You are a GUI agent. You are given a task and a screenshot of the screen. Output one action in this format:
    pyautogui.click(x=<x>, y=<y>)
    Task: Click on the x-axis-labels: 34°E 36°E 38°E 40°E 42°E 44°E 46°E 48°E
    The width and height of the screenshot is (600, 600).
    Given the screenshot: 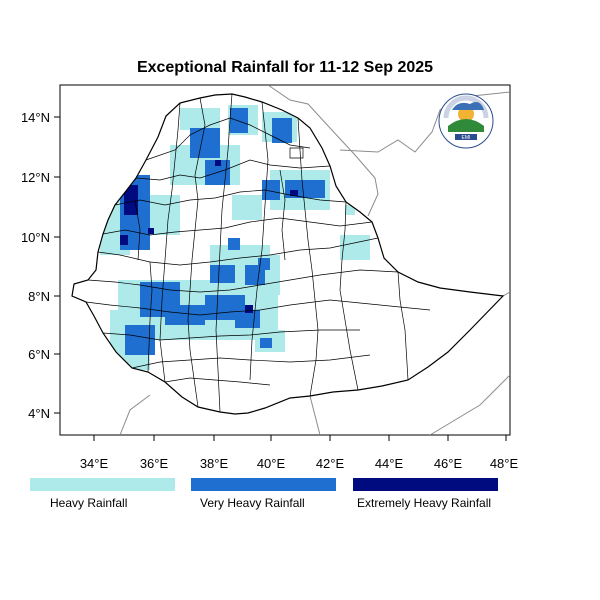 What is the action you would take?
    pyautogui.click(x=299, y=463)
    